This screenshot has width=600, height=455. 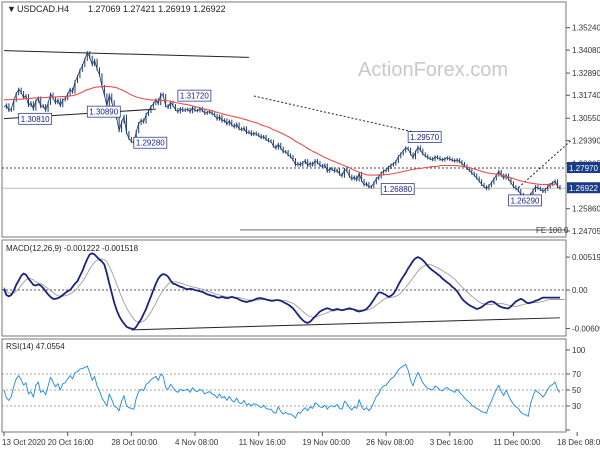 I want to click on price-annotation-label: 1.26290, so click(x=525, y=200).